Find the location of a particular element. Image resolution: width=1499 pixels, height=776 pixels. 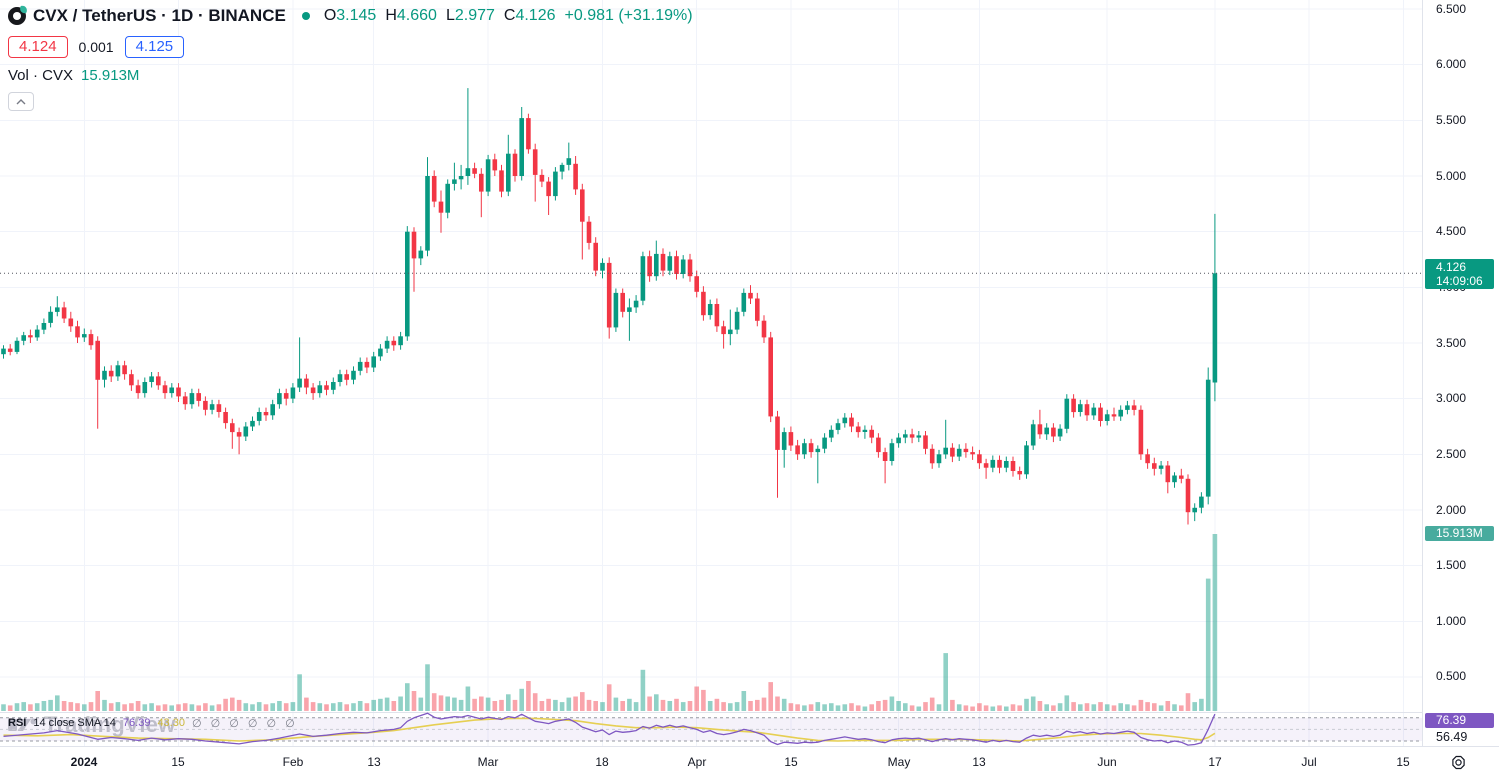

price-tick: 5.000 is located at coordinates (1451, 176).